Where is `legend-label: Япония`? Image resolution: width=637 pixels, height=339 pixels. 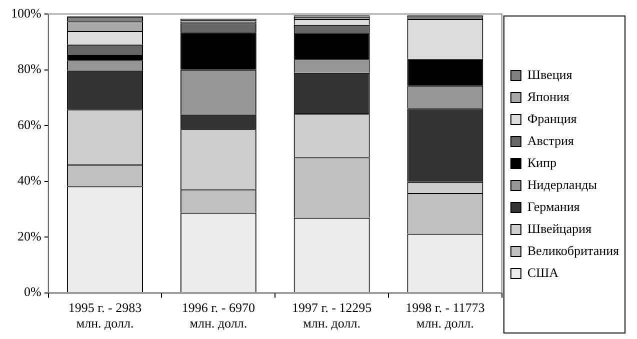
legend-label: Япония is located at coordinates (548, 96).